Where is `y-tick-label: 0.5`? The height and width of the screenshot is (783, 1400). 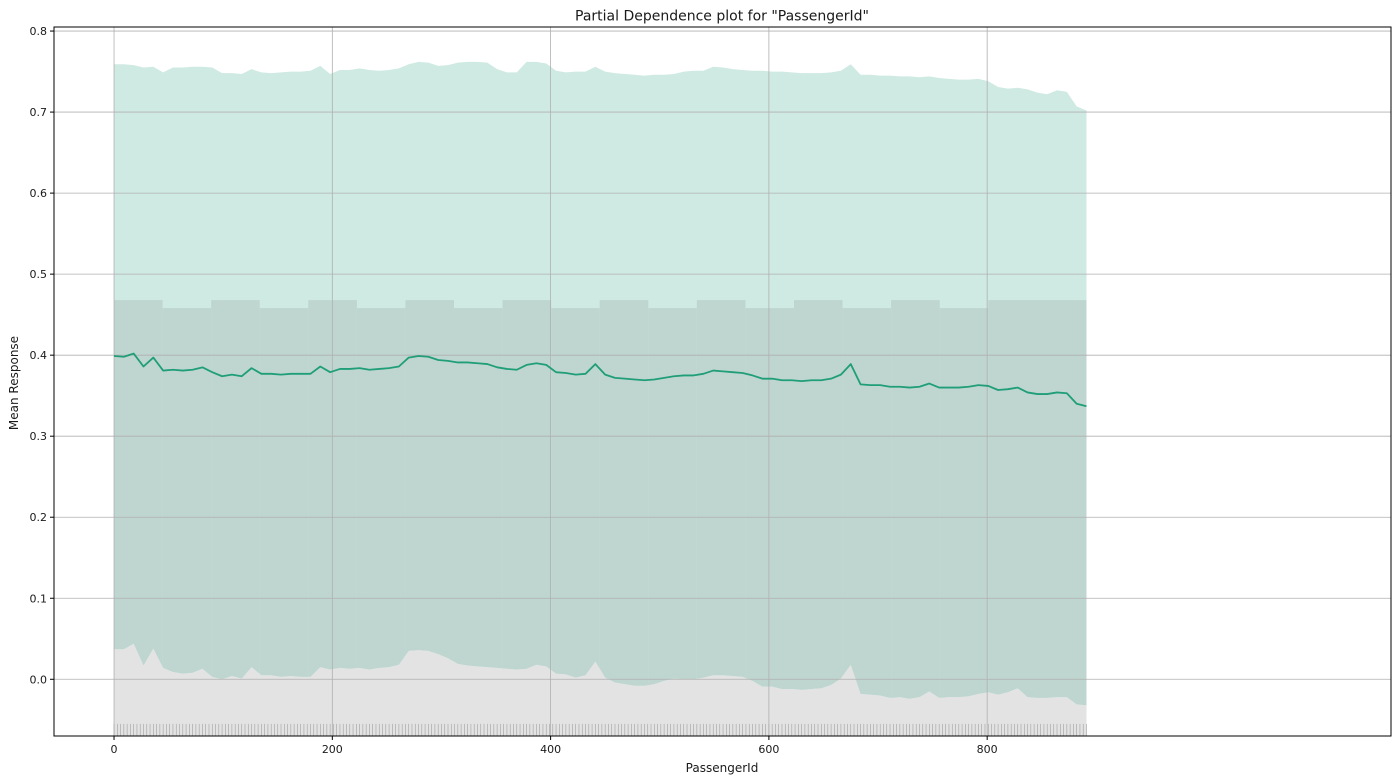 y-tick-label: 0.5 is located at coordinates (39, 274).